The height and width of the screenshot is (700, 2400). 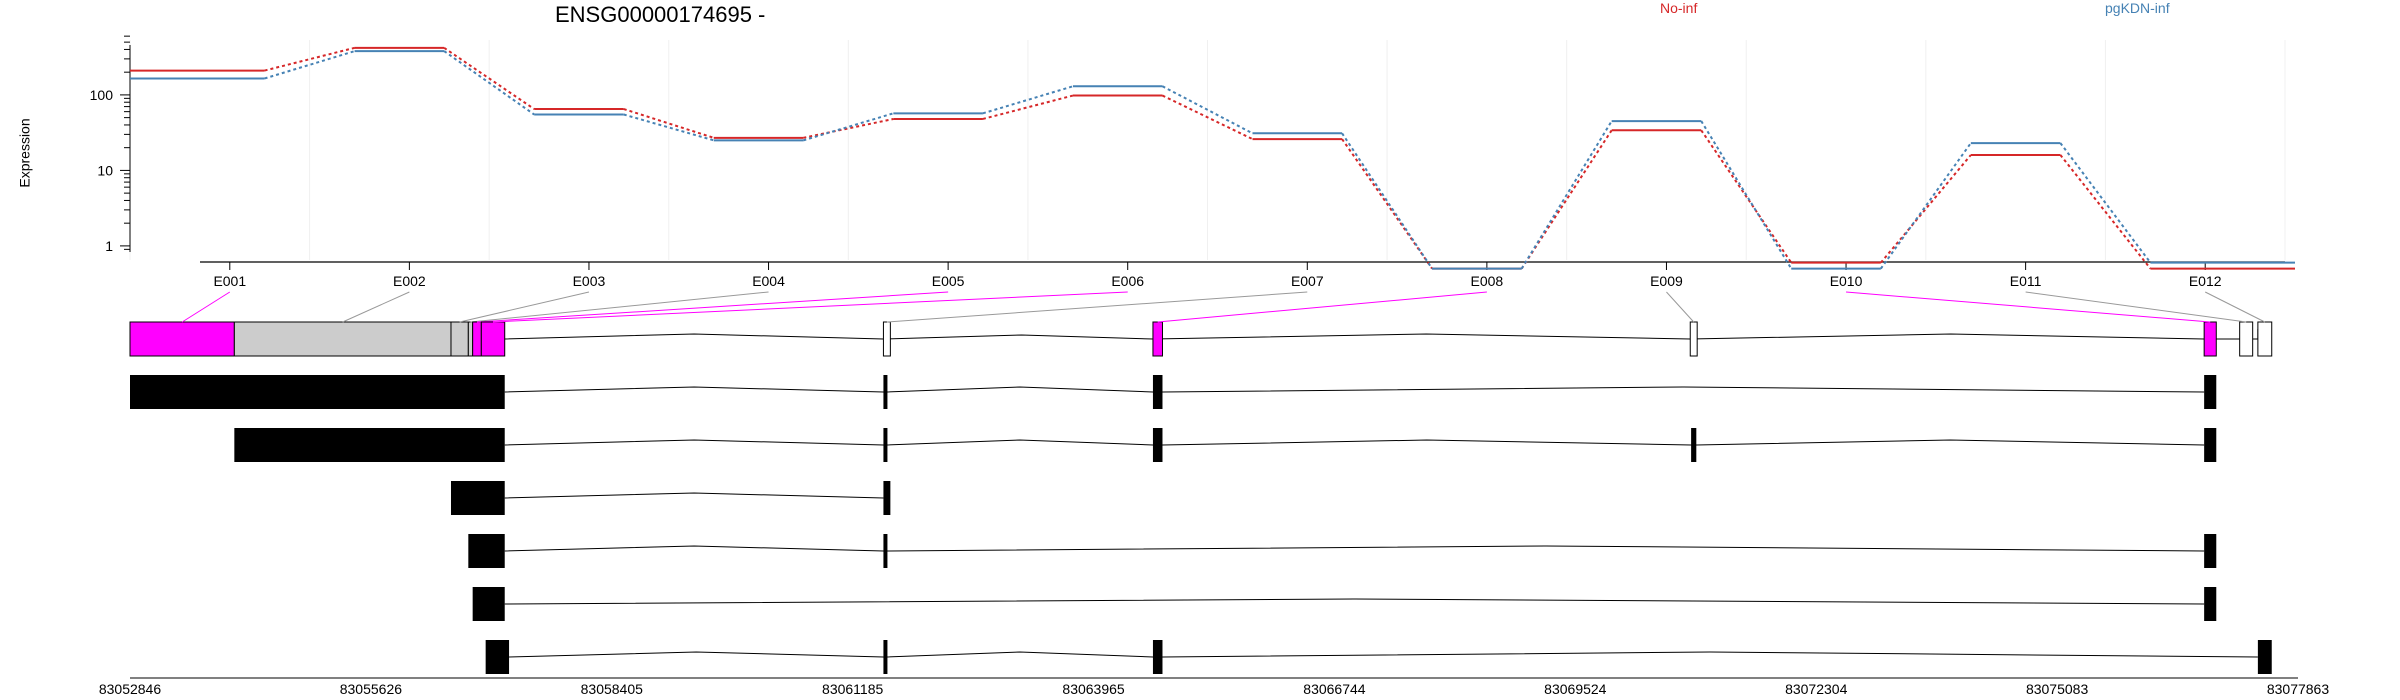 What do you see at coordinates (612, 689) in the screenshot?
I see `genomic-tick-label: 83058405` at bounding box center [612, 689].